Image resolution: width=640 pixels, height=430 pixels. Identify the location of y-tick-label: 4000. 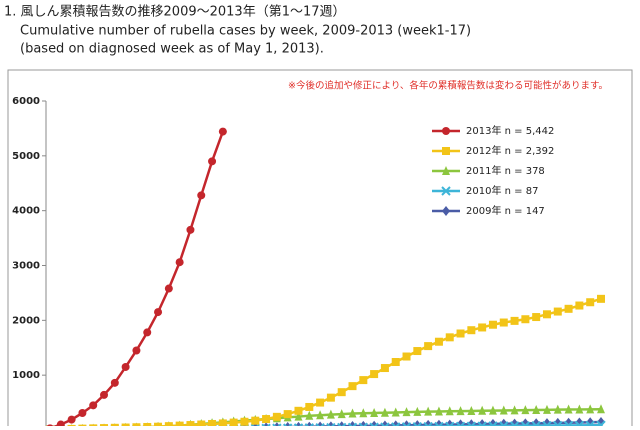
(26, 211).